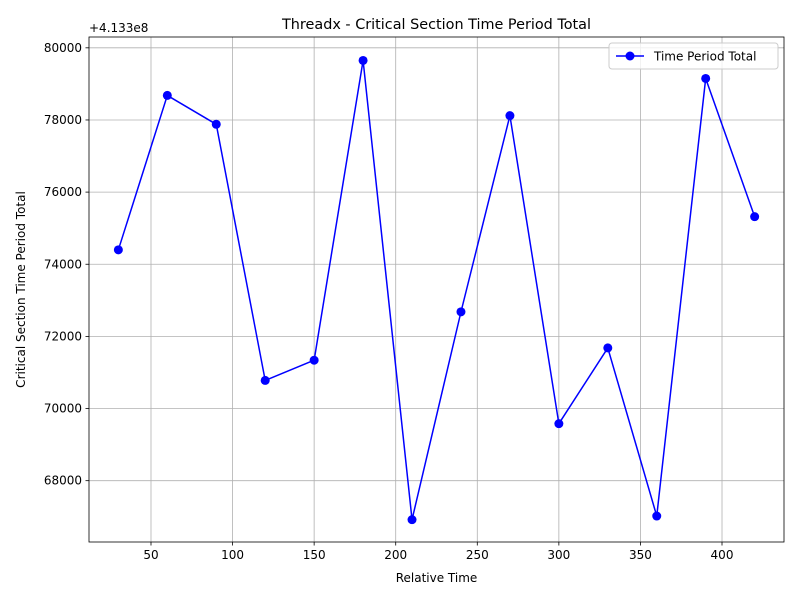 The height and width of the screenshot is (600, 800). I want to click on y-tick-label: 68000, so click(63, 481).